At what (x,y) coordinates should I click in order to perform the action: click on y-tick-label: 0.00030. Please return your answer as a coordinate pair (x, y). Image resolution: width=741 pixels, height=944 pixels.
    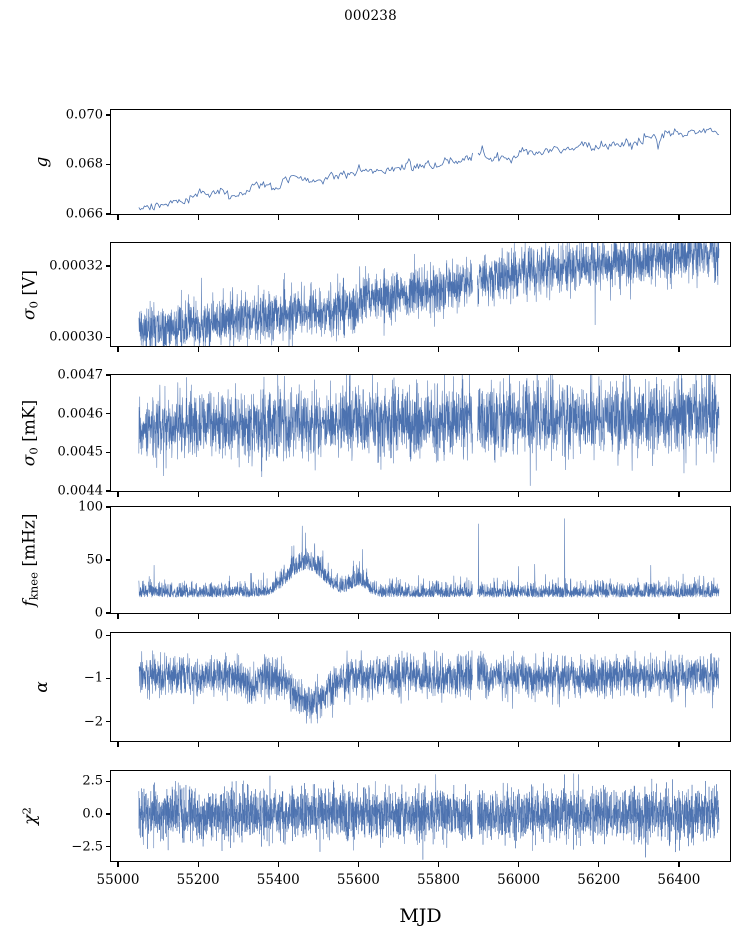
    Looking at the image, I should click on (76, 337).